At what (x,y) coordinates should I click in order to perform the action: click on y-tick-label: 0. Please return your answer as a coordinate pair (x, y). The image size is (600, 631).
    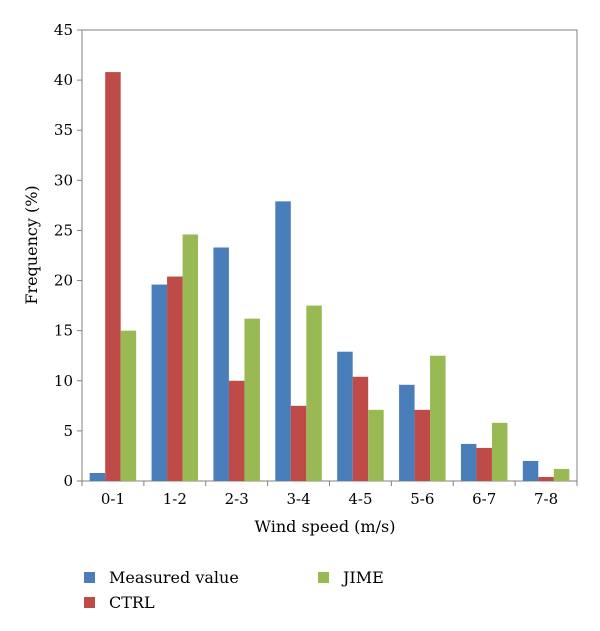
    Looking at the image, I should click on (68, 481).